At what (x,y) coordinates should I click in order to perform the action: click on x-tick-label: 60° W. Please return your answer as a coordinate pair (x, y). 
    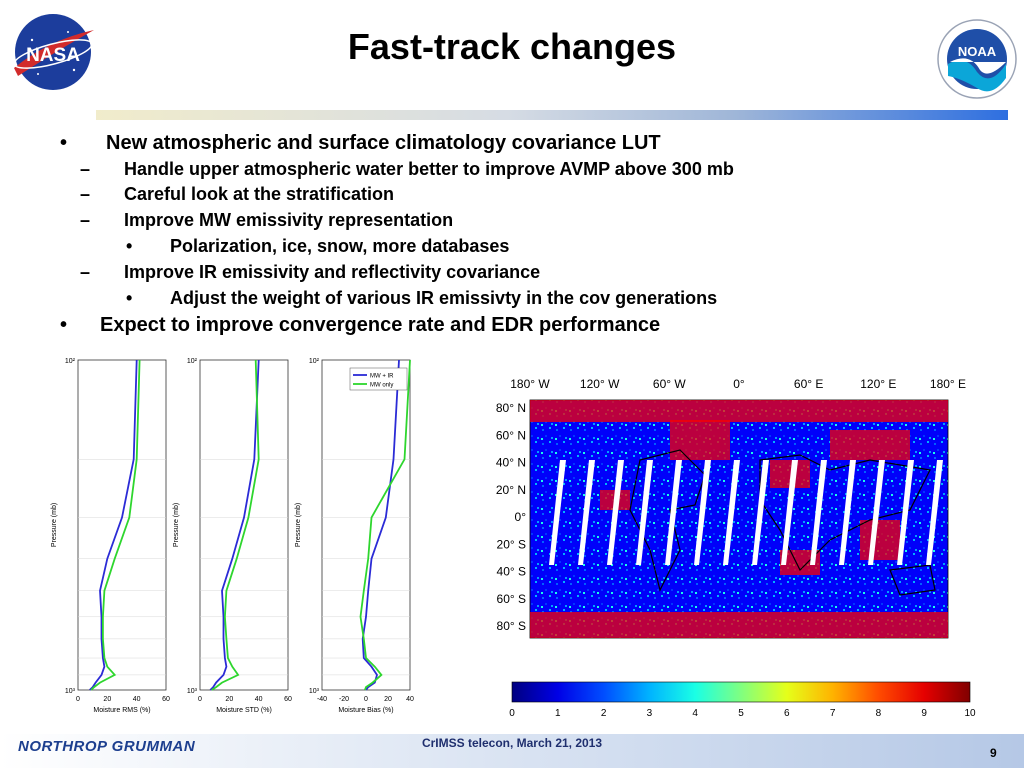
    Looking at the image, I should click on (669, 384).